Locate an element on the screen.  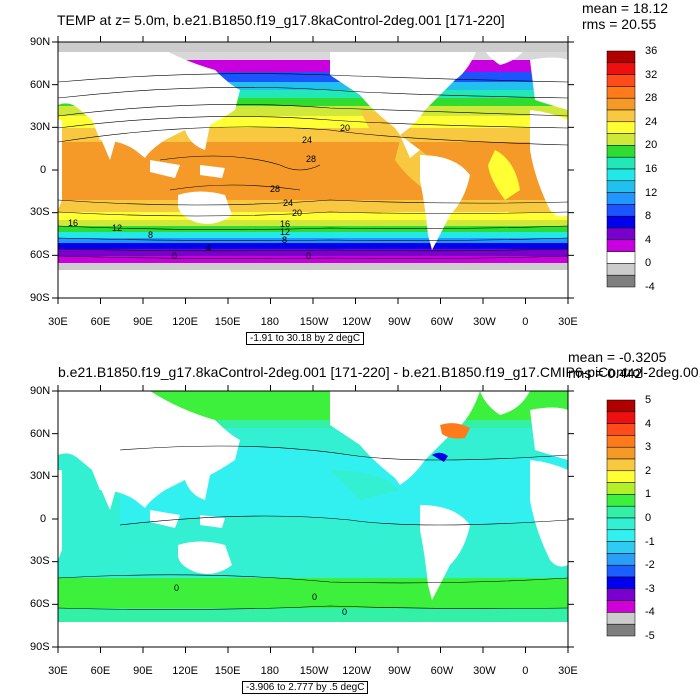
colorbar-label: -4 is located at coordinates (650, 287).